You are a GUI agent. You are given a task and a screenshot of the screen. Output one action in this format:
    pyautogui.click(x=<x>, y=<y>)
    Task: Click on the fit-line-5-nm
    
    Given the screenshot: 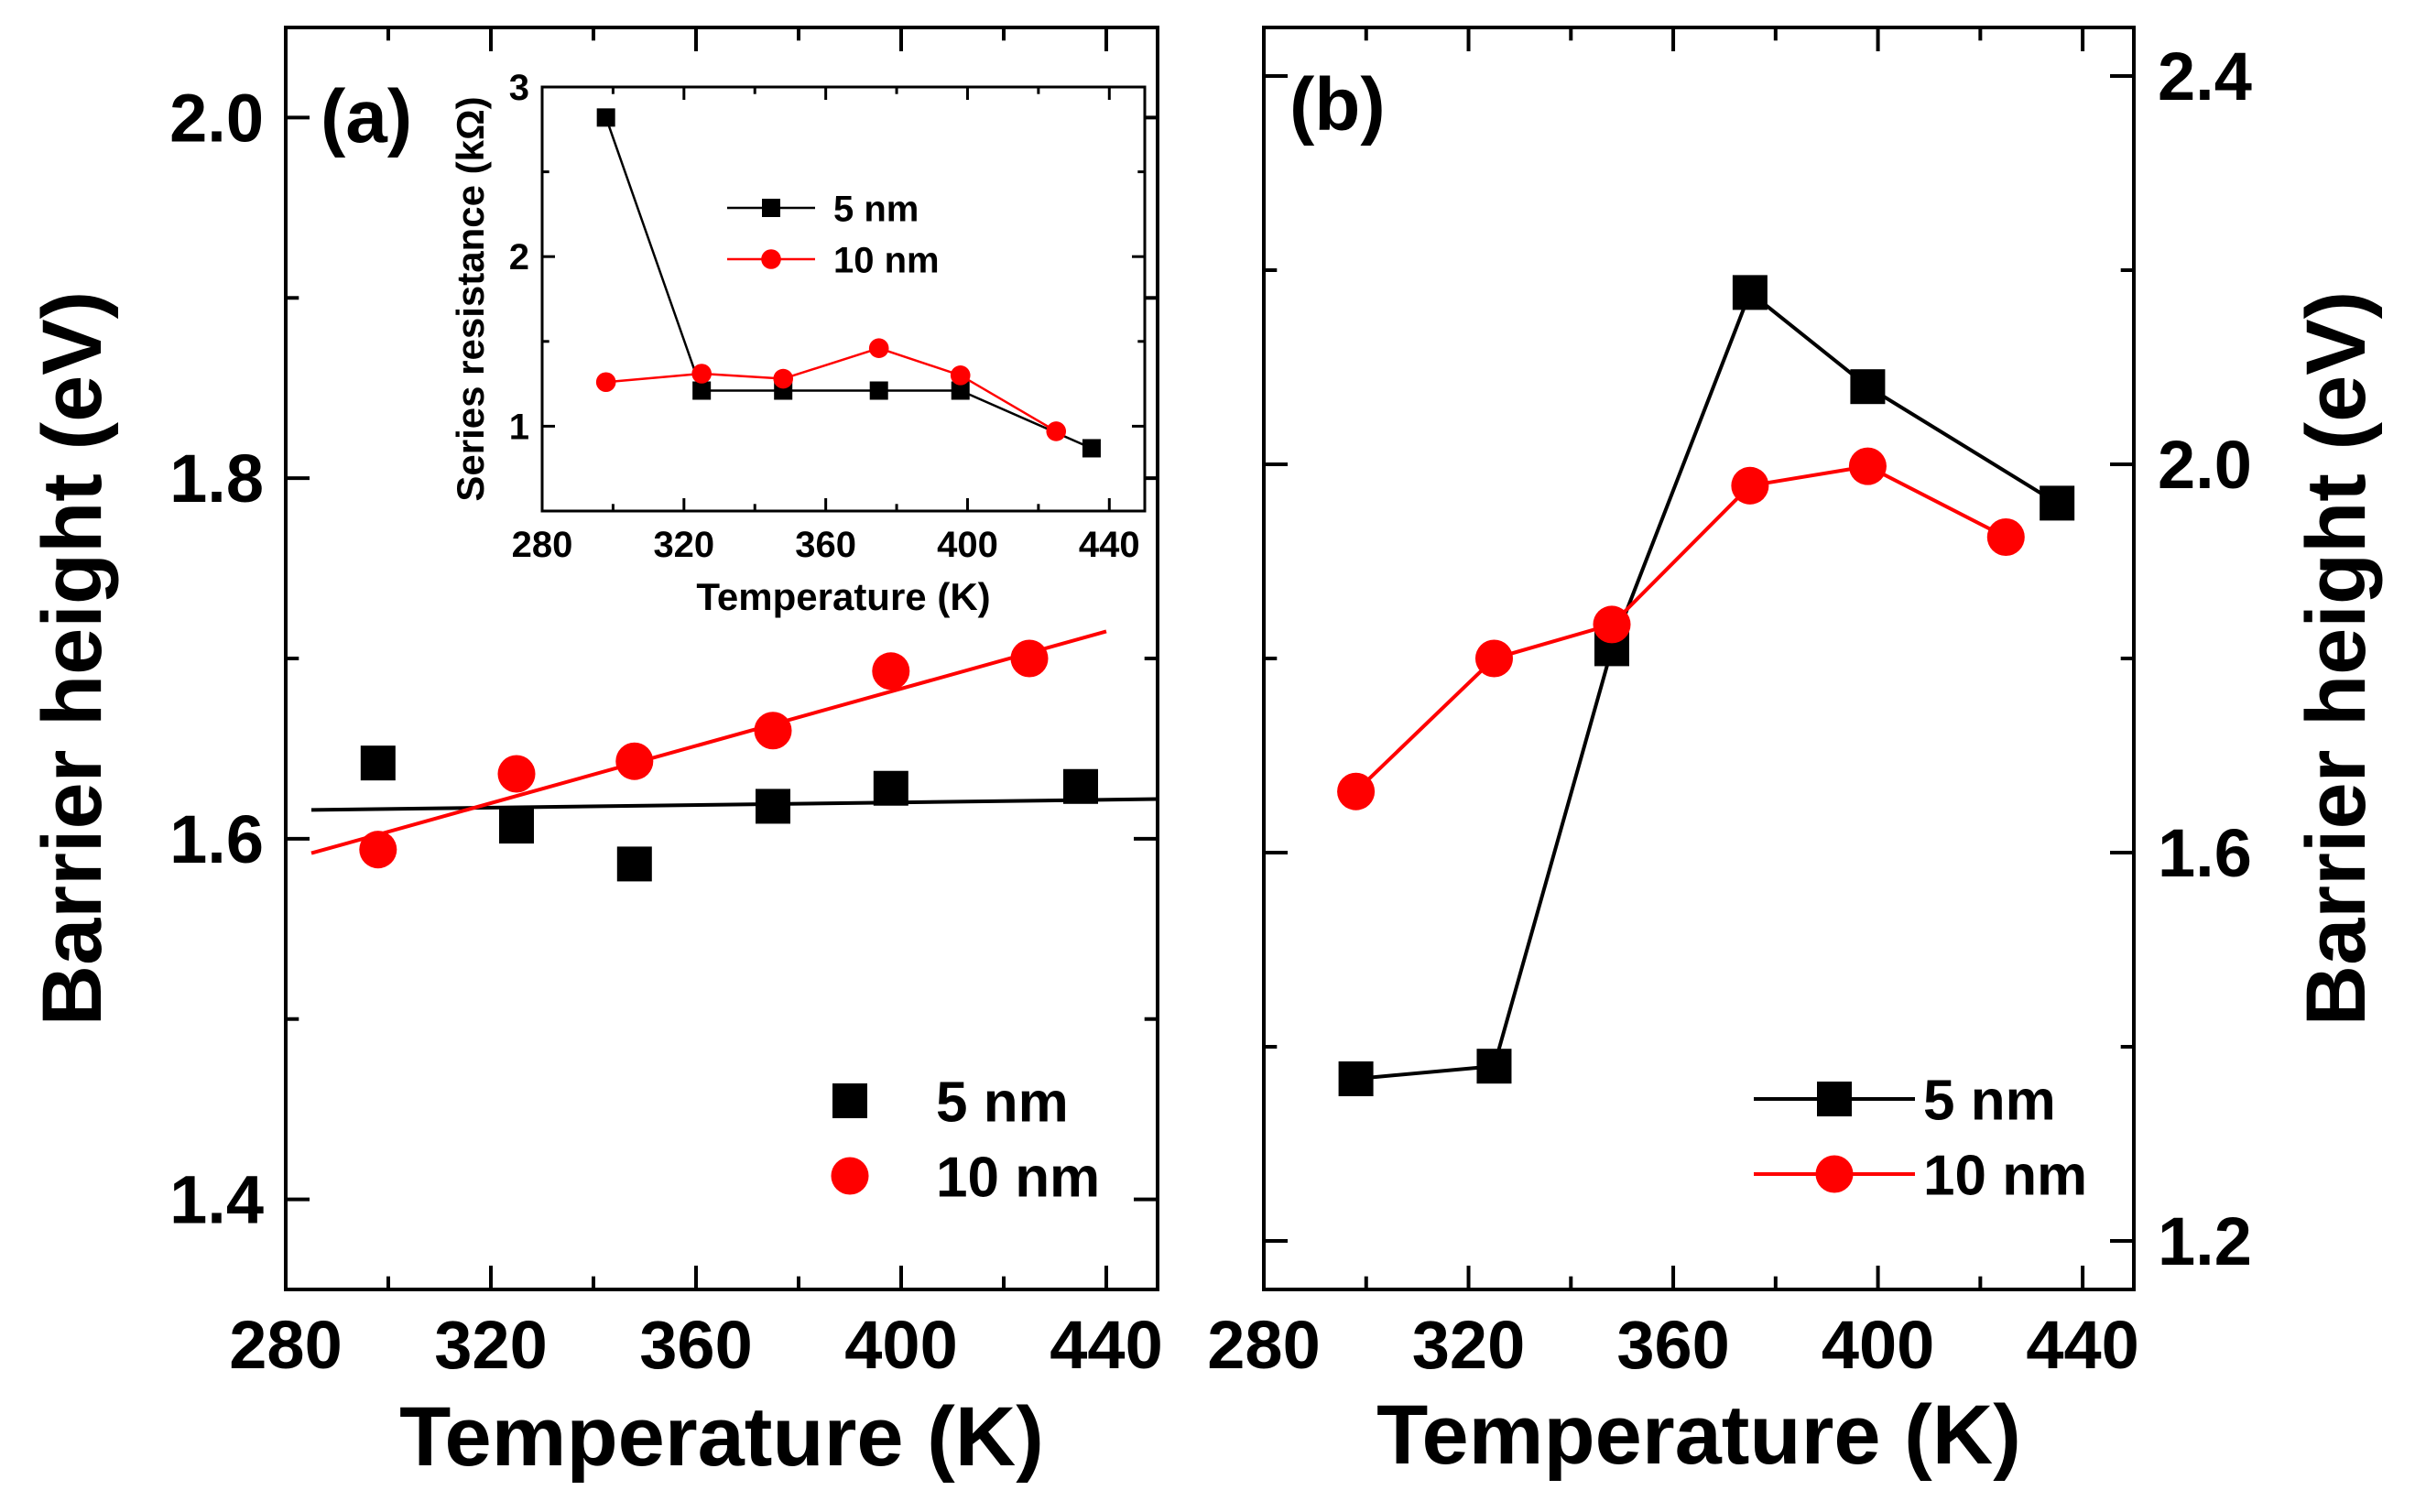 What is the action you would take?
    pyautogui.click(x=734, y=804)
    